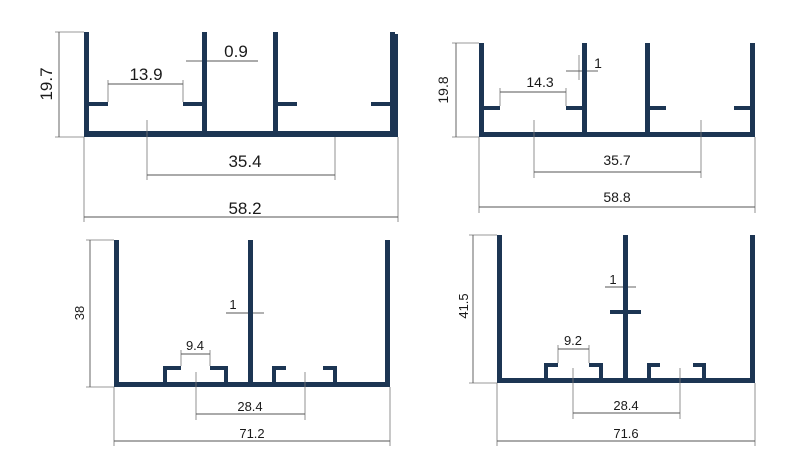 This screenshot has height=450, width=800. Describe the element at coordinates (539, 82) in the screenshot. I see `profile-2-gap-label: 14.3` at that location.